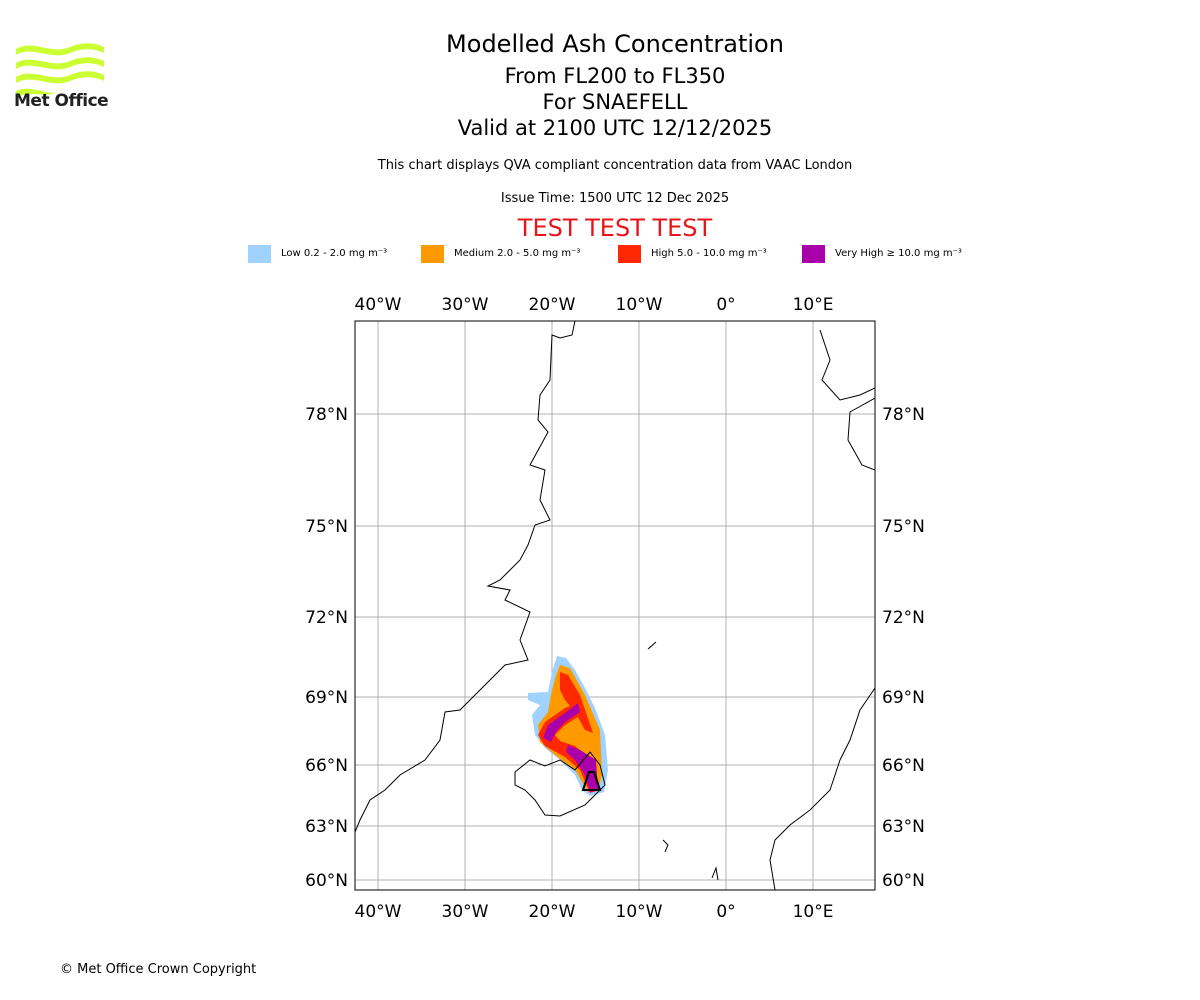  I want to click on legend-label: Medium 2.0 - 5.0 mg m⁻³, so click(517, 253).